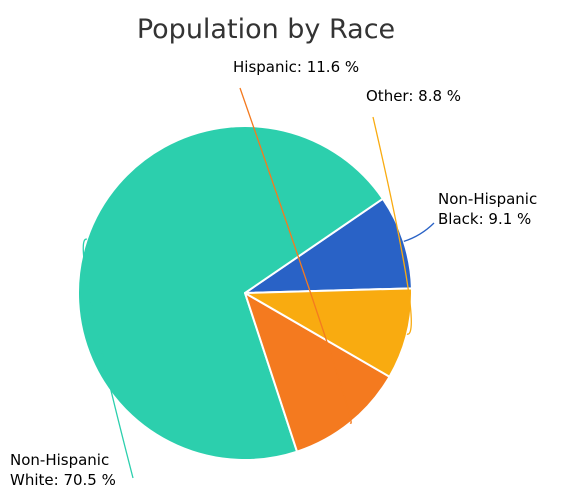 The height and width of the screenshot is (489, 562). Describe the element at coordinates (487, 209) in the screenshot. I see `data-label-non-hispanic-black: Non-Hispanic Black: 9.1 %` at that location.